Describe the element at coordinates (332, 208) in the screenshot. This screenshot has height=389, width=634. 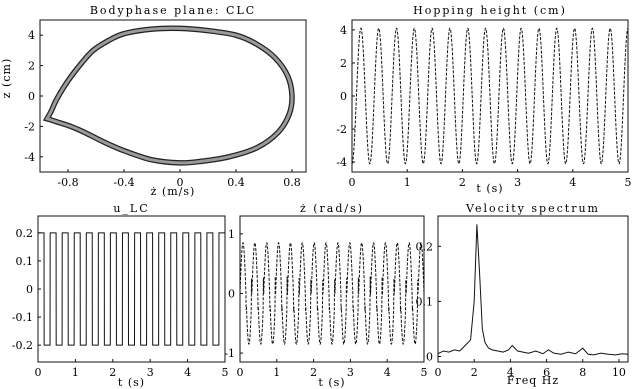
I see `chart-title: ż (rad/s)` at that location.